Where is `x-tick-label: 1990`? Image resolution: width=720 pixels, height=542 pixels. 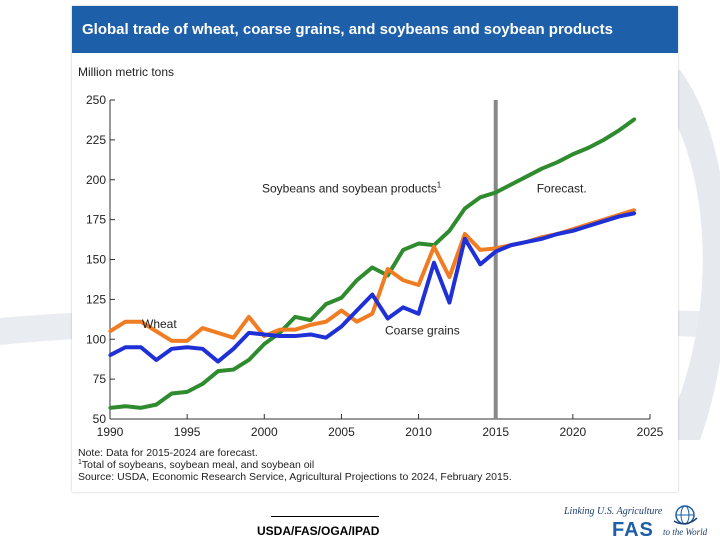
x-tick-label: 1990 is located at coordinates (110, 432).